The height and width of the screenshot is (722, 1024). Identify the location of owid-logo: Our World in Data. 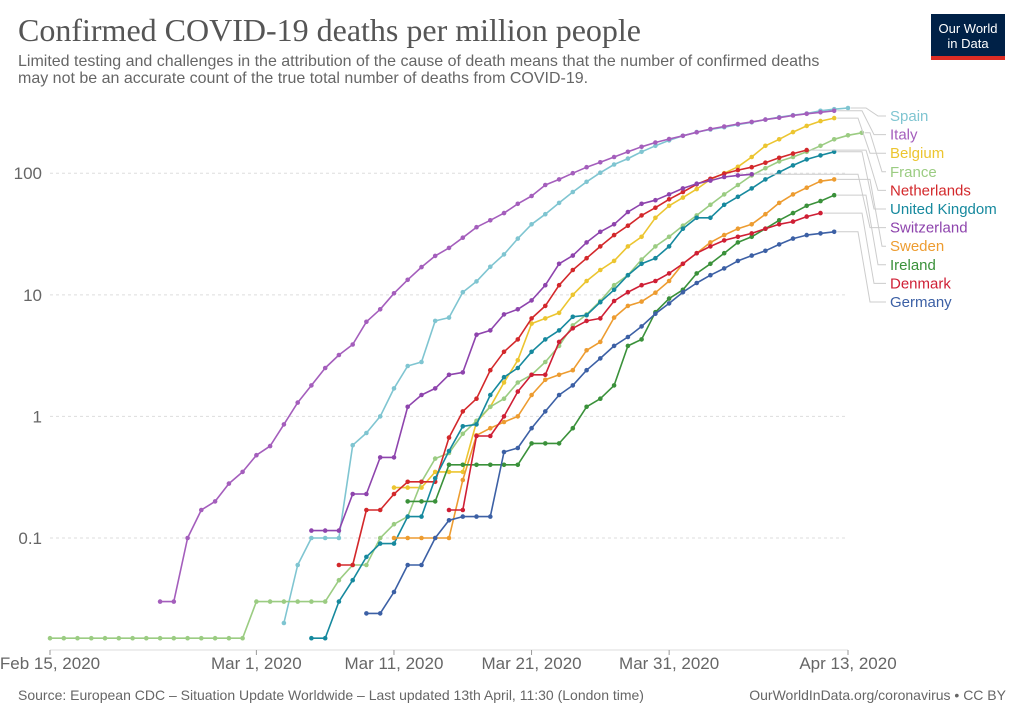
(968, 37).